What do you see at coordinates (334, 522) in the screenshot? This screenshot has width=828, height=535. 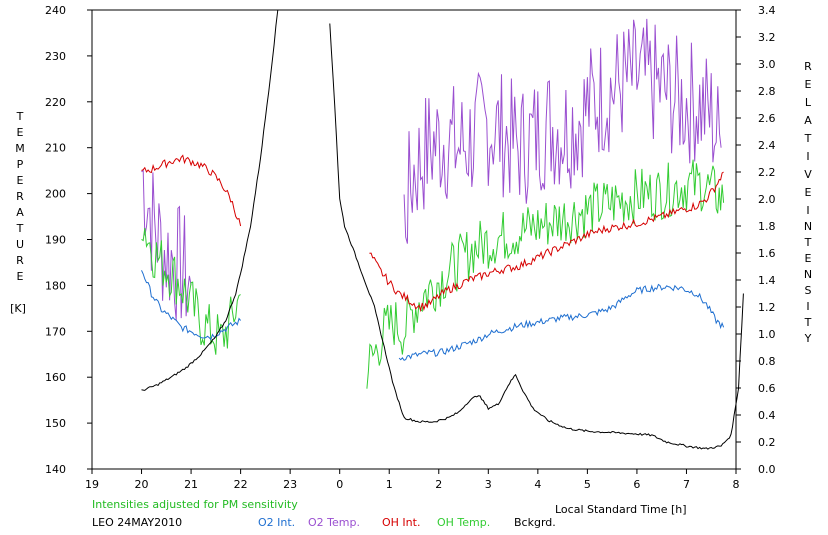 I see `legend-entry: O2 Temp.` at bounding box center [334, 522].